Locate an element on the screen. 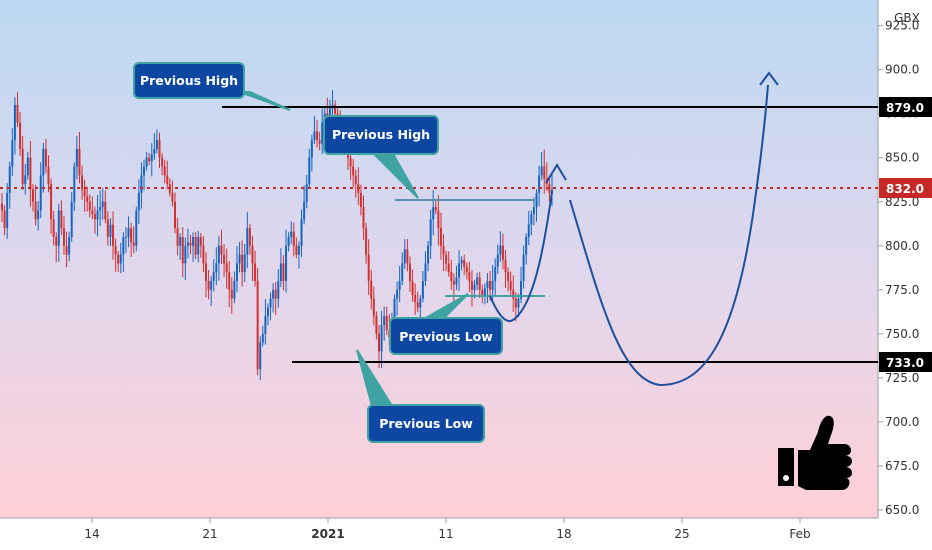 This screenshot has height=550, width=932. axis-background is located at coordinates (905, 275).